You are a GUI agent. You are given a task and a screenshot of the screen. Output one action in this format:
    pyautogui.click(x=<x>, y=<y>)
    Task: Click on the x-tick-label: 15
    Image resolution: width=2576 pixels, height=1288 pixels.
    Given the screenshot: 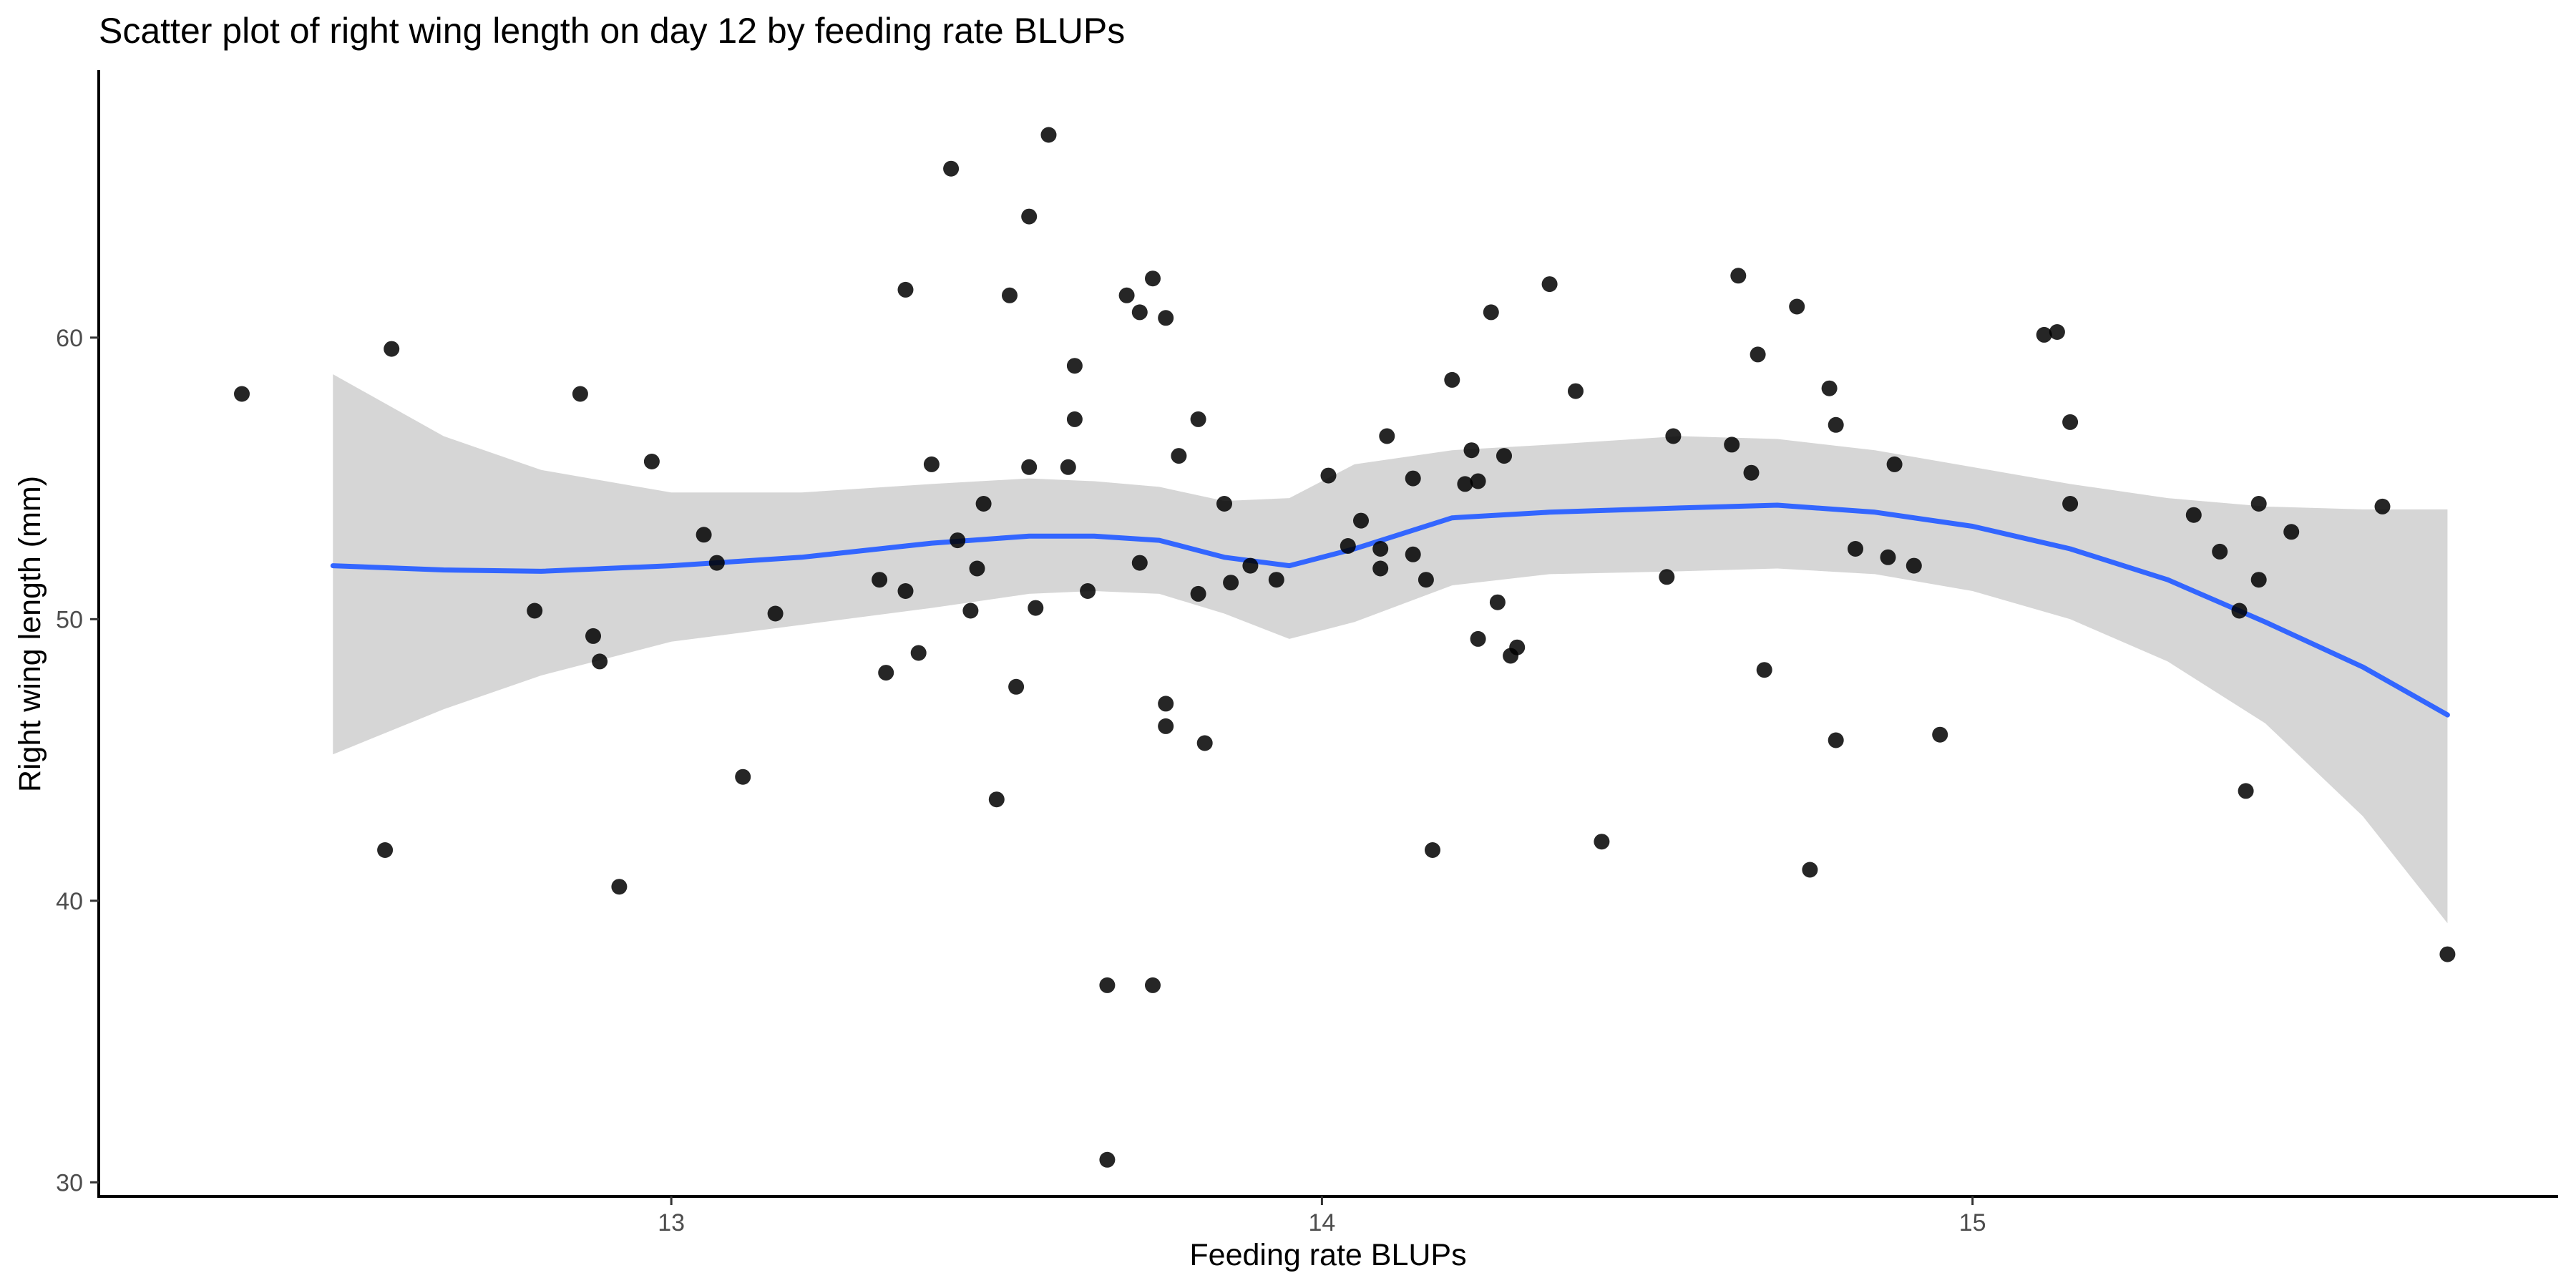 What is the action you would take?
    pyautogui.click(x=1972, y=1222)
    